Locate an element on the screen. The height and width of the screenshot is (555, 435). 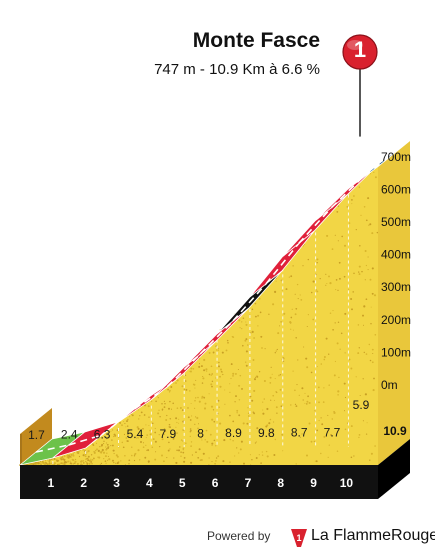
gradient-label: 7.7 is located at coordinates (332, 432).